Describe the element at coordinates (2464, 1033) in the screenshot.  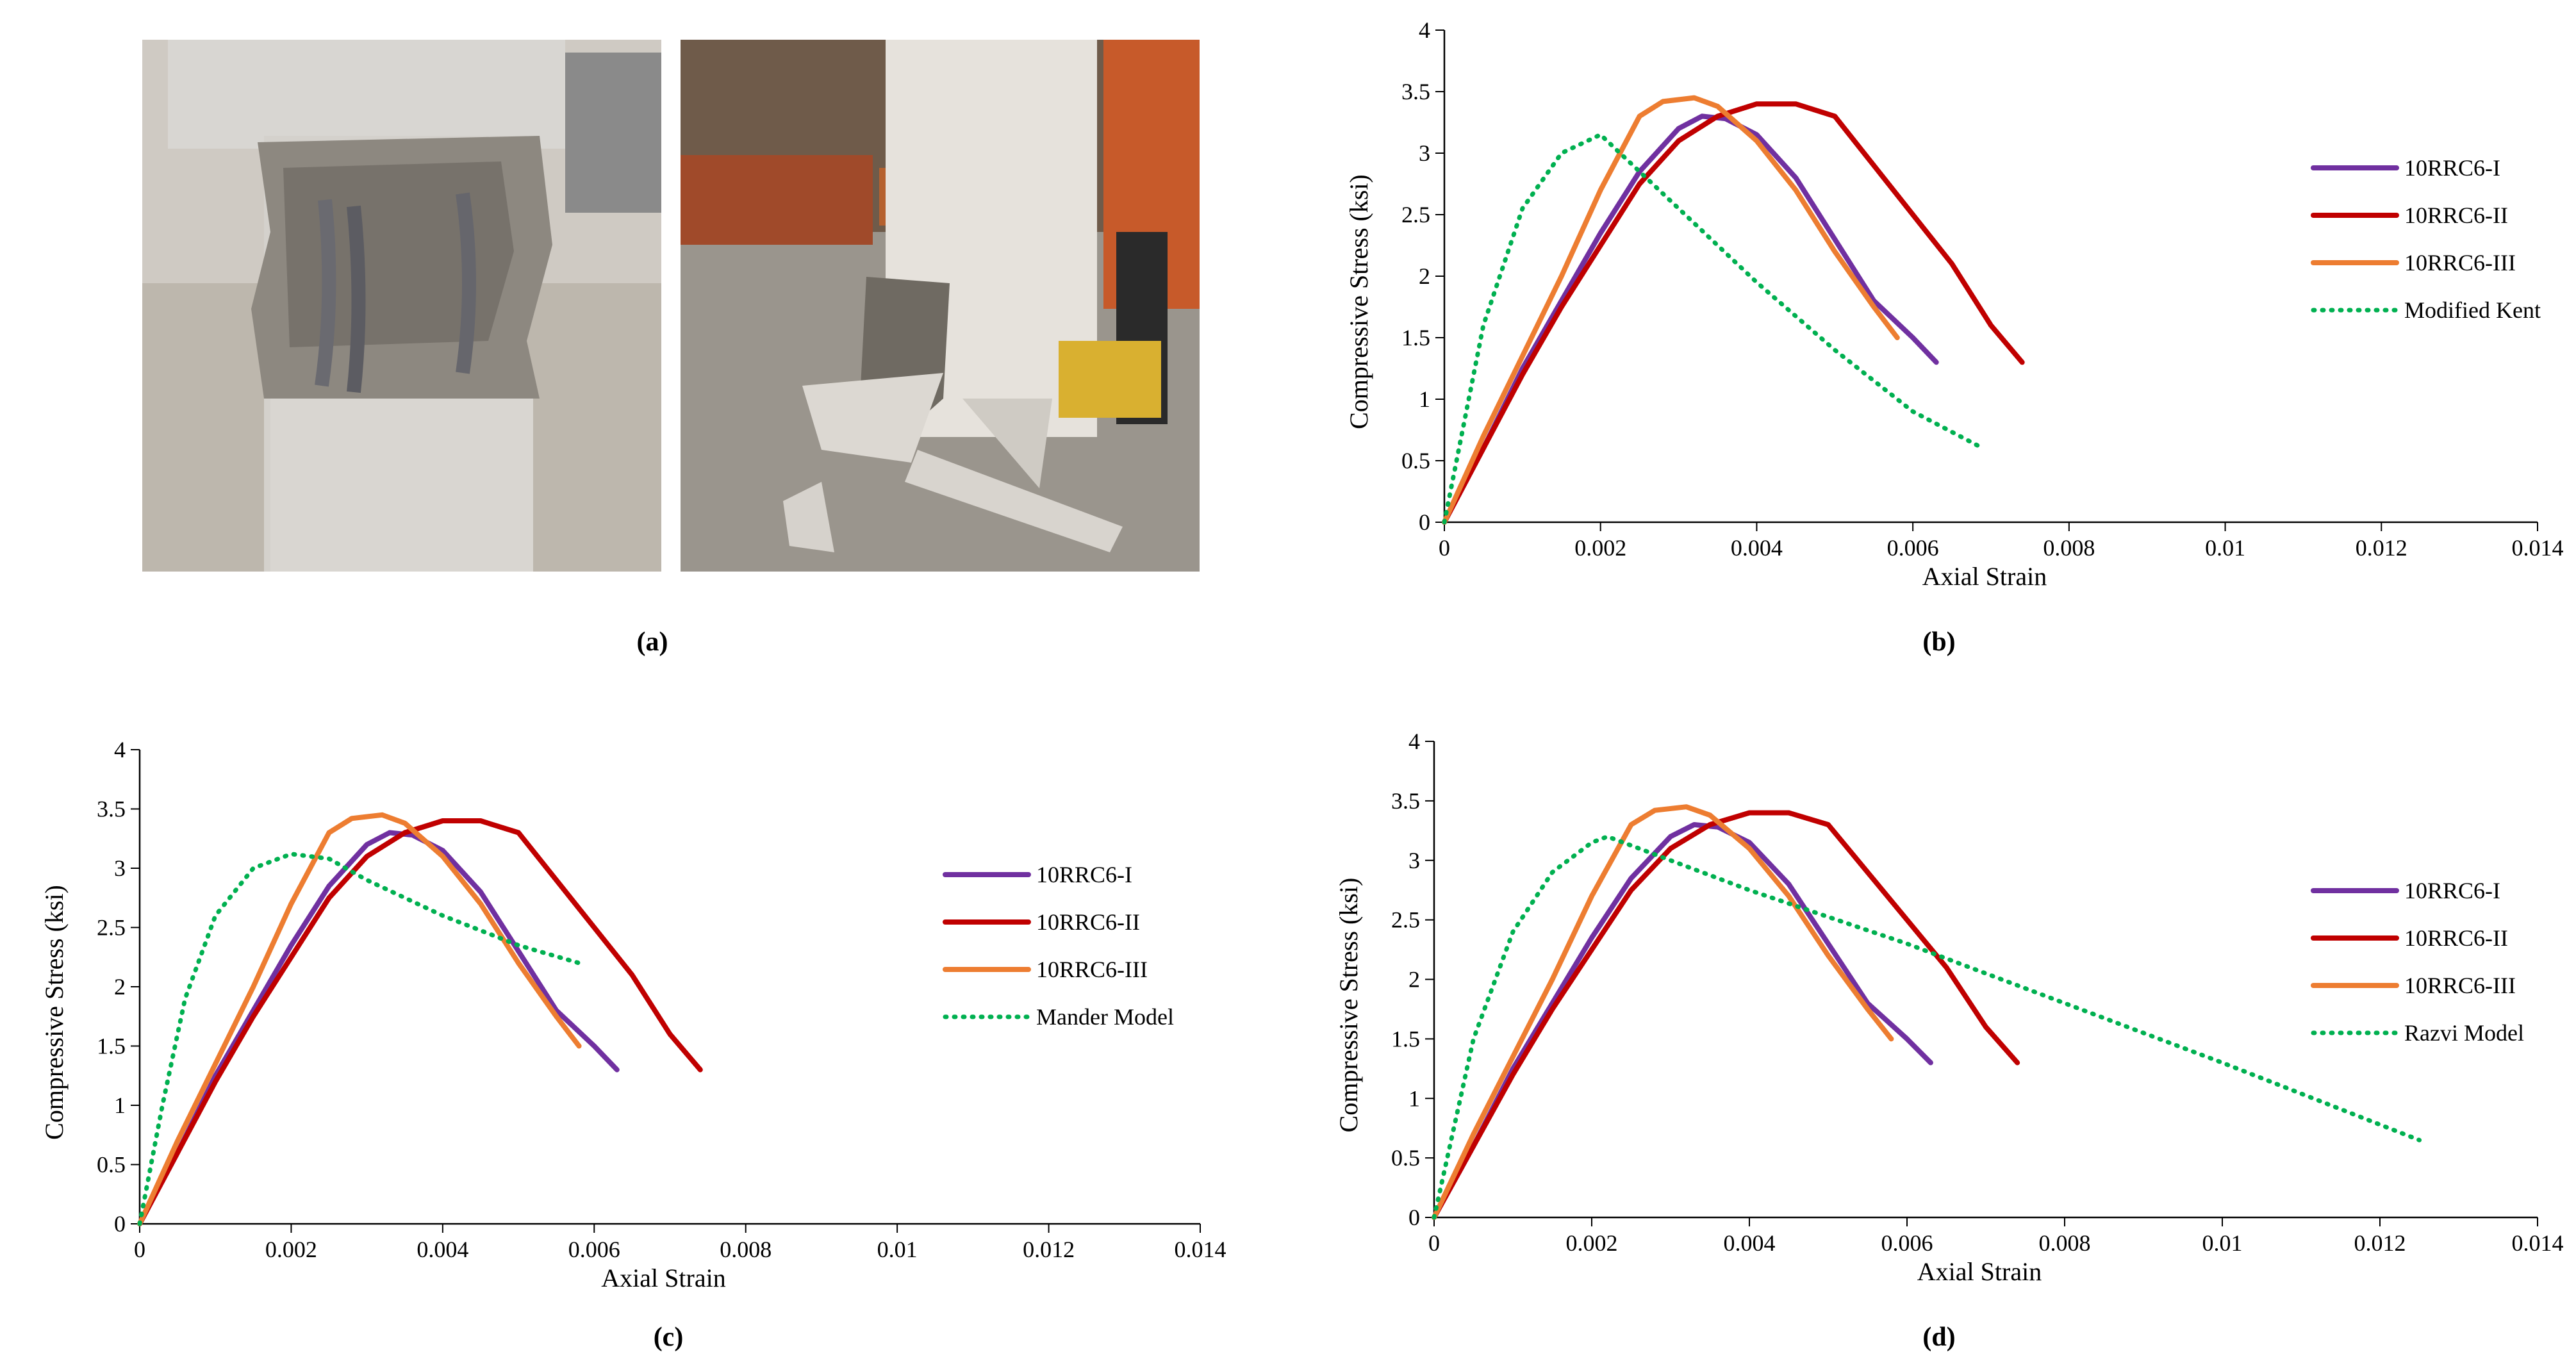
I see `legend-label: Razvi Model` at that location.